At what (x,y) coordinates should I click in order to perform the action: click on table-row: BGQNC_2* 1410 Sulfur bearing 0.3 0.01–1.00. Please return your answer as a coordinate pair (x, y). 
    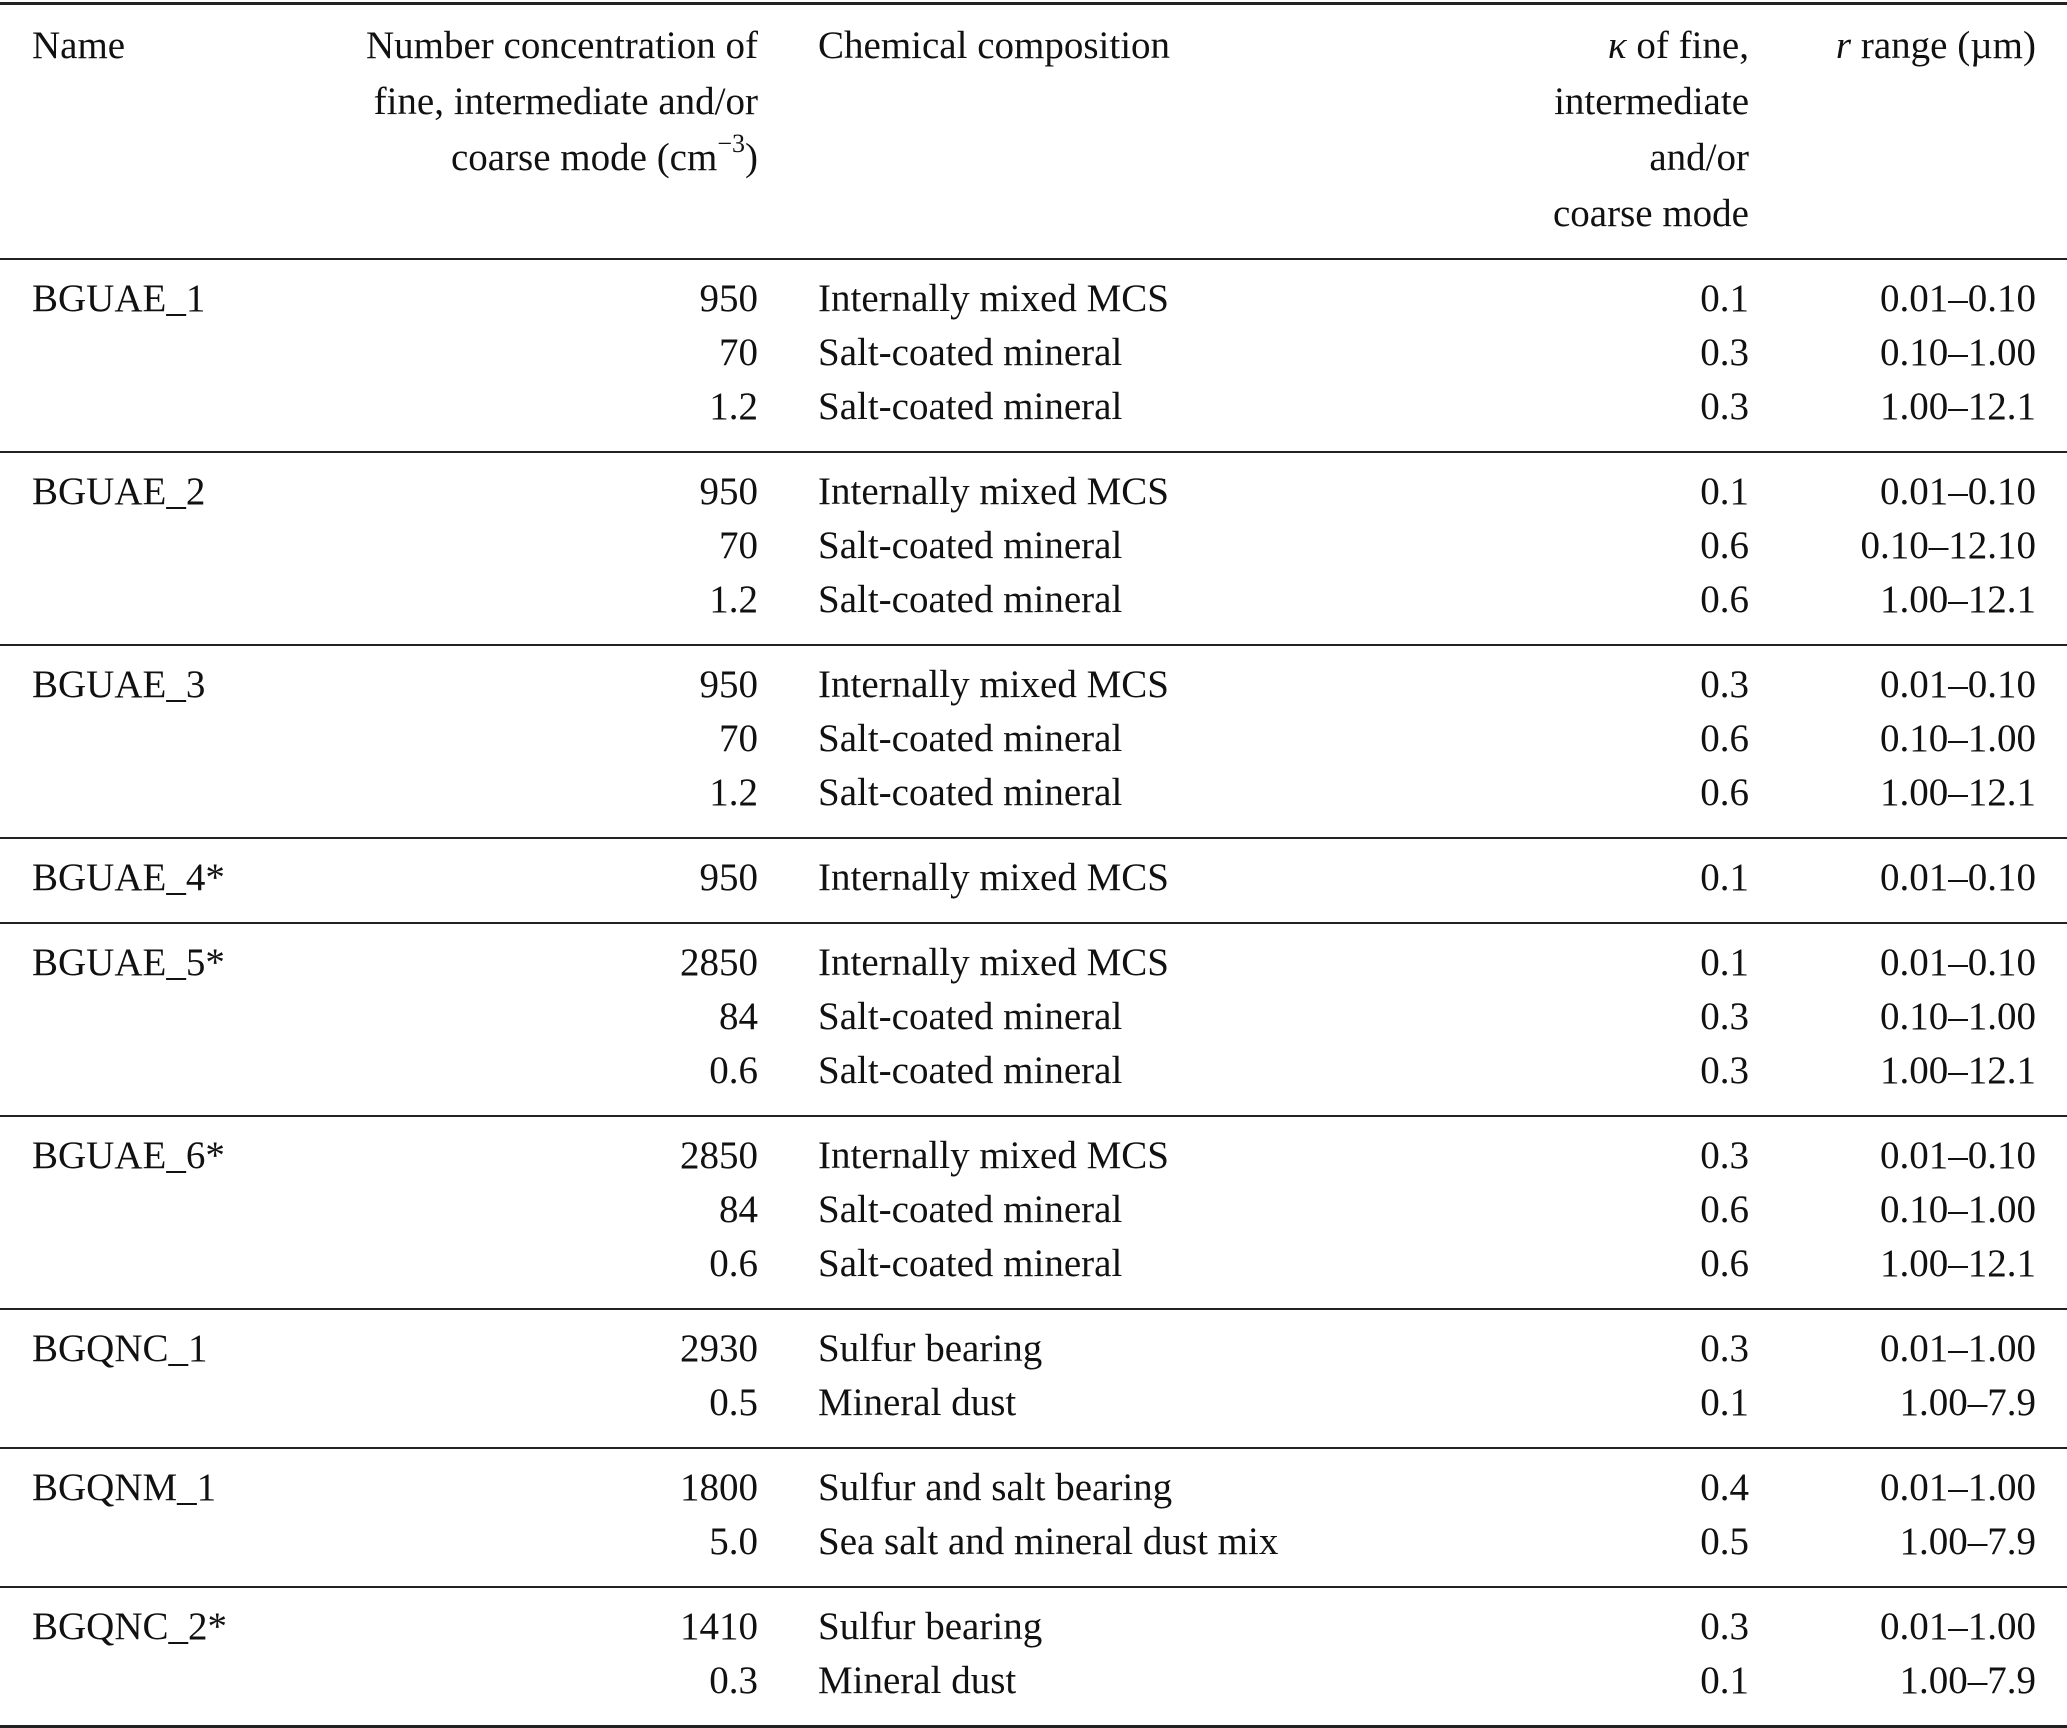
    Looking at the image, I should click on (1033, 1627).